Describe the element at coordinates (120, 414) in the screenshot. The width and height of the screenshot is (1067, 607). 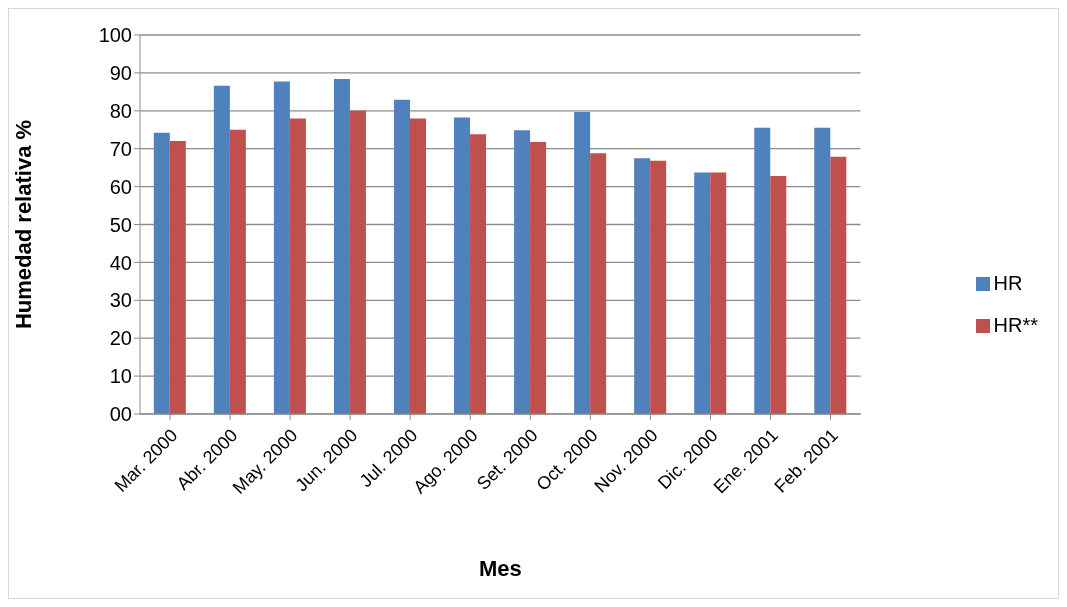
I see `y-tick-label: 00` at that location.